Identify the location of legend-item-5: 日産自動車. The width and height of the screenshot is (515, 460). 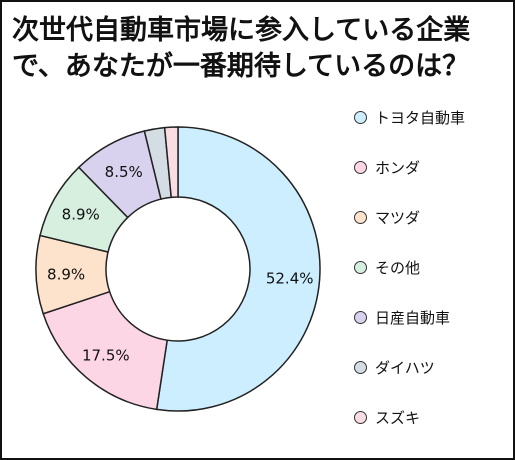
(402, 317).